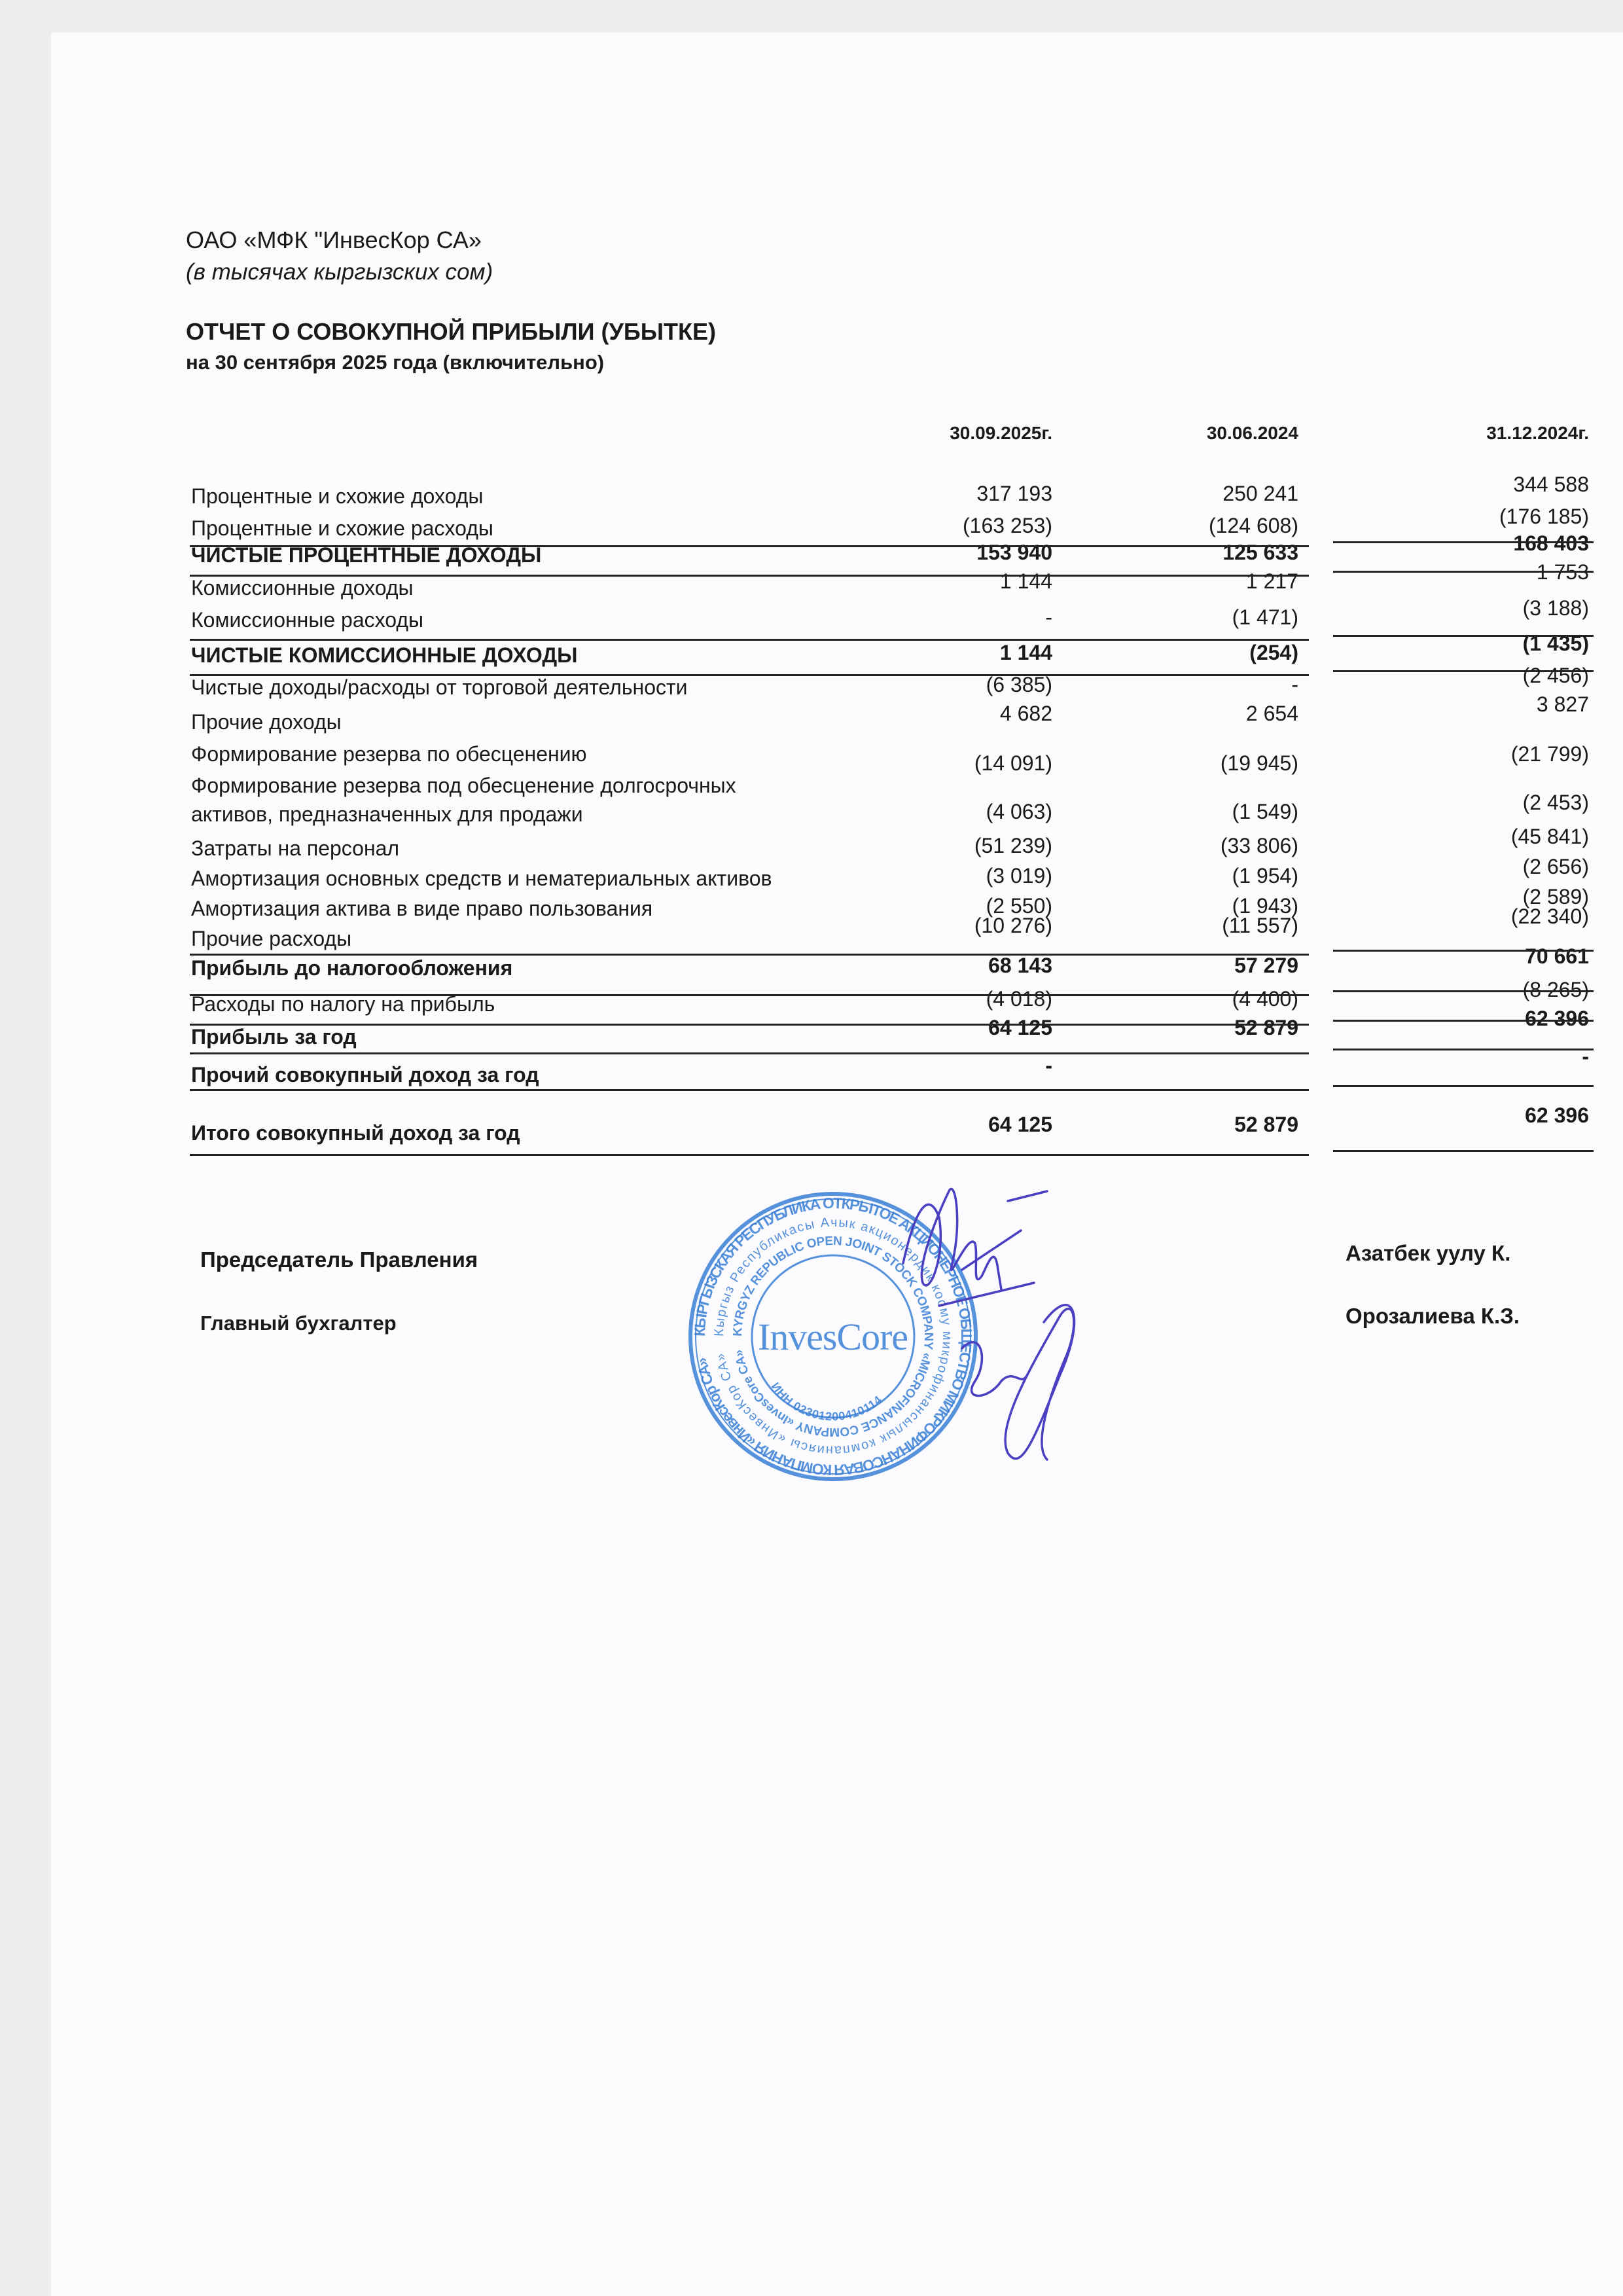 The width and height of the screenshot is (1623, 2296). What do you see at coordinates (1585, 1056) in the screenshot?
I see `row-value-col3: -` at bounding box center [1585, 1056].